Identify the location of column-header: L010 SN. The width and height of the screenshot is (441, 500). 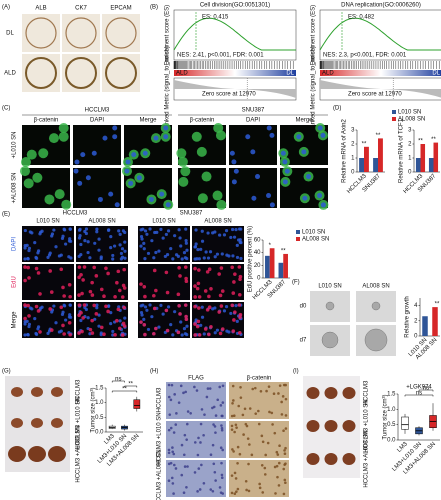
(329, 287).